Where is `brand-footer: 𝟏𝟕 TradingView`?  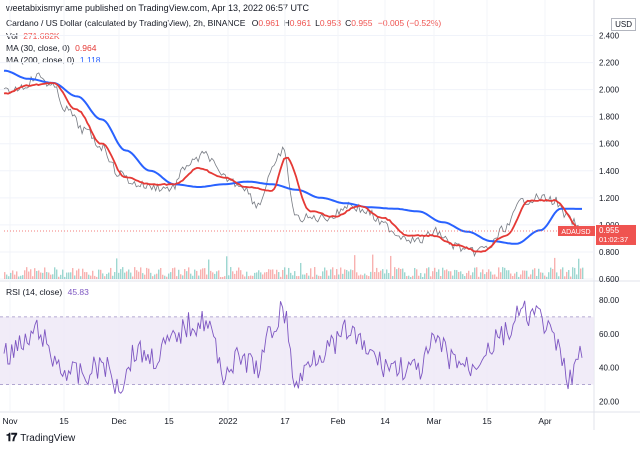
brand-footer: 𝟏𝟕 TradingView is located at coordinates (40, 438).